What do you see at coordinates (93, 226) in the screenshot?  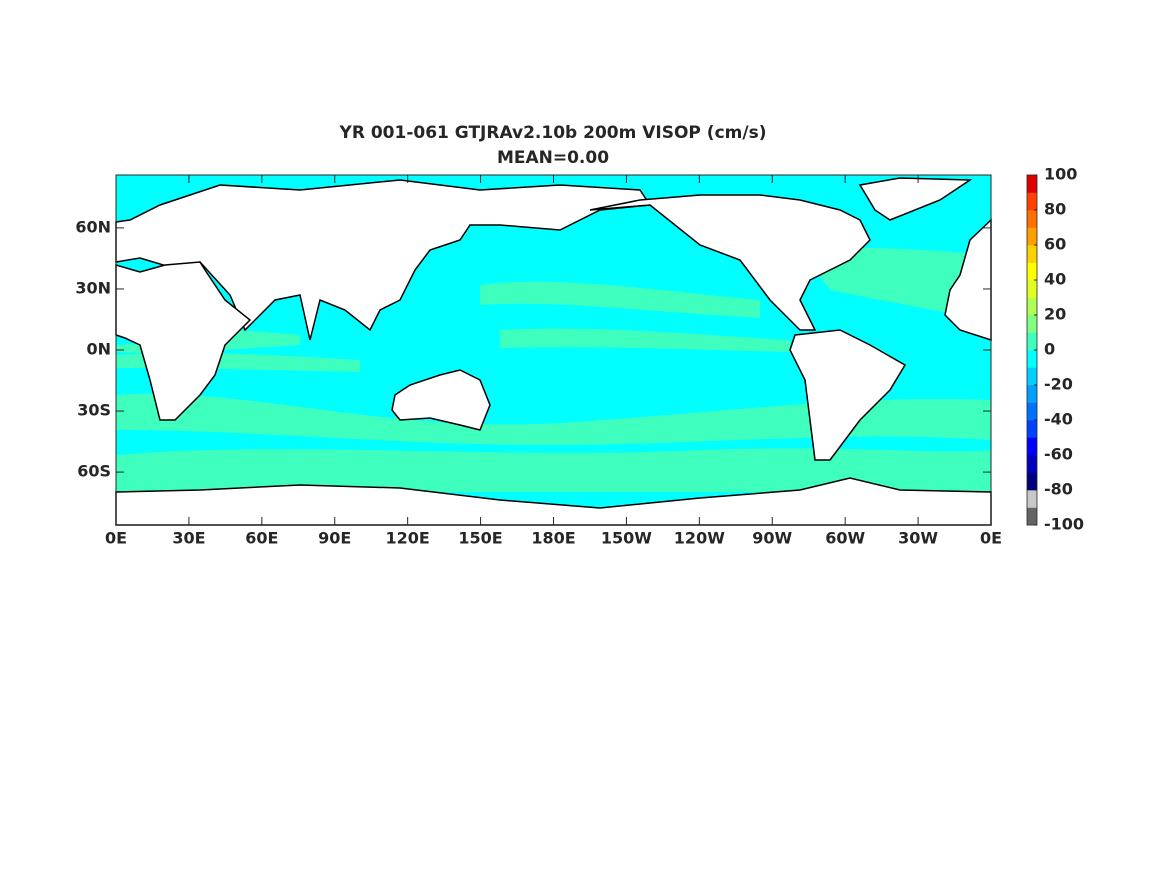 I see `y-tick-label: 60N` at bounding box center [93, 226].